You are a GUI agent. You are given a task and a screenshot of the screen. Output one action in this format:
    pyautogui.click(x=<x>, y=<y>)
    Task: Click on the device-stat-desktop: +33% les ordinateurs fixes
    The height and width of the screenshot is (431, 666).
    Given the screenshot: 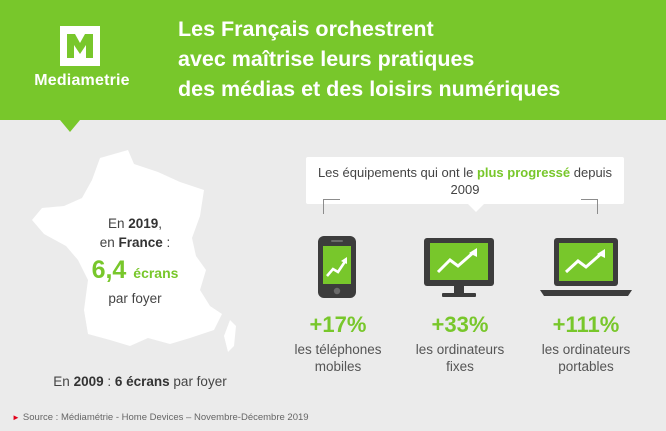 What is the action you would take?
    pyautogui.click(x=460, y=343)
    